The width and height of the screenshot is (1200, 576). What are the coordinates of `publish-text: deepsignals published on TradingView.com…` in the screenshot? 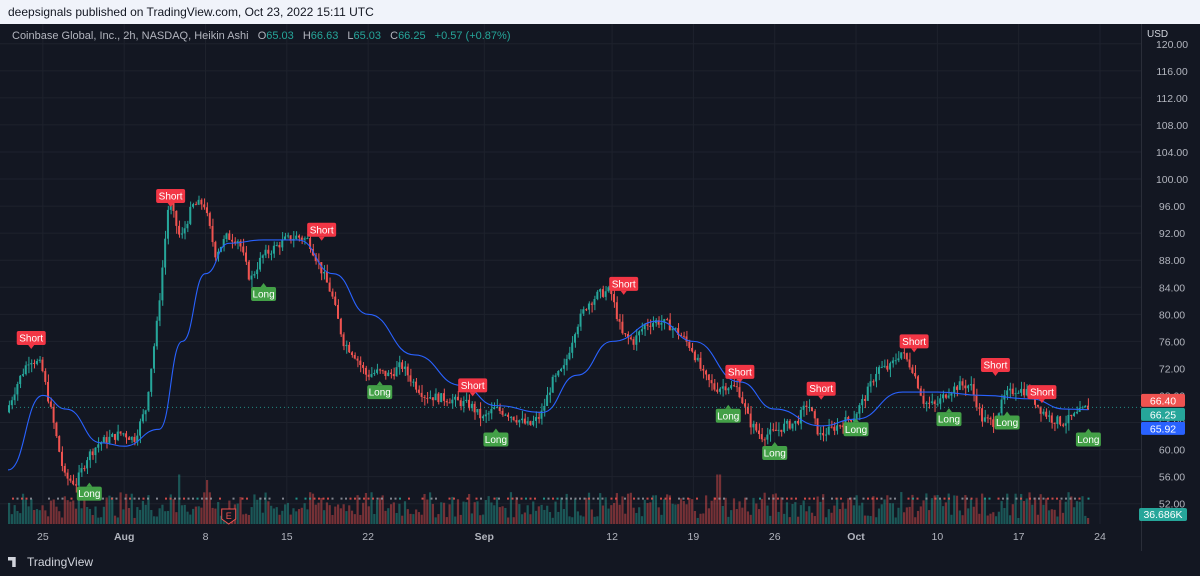 It's located at (191, 12).